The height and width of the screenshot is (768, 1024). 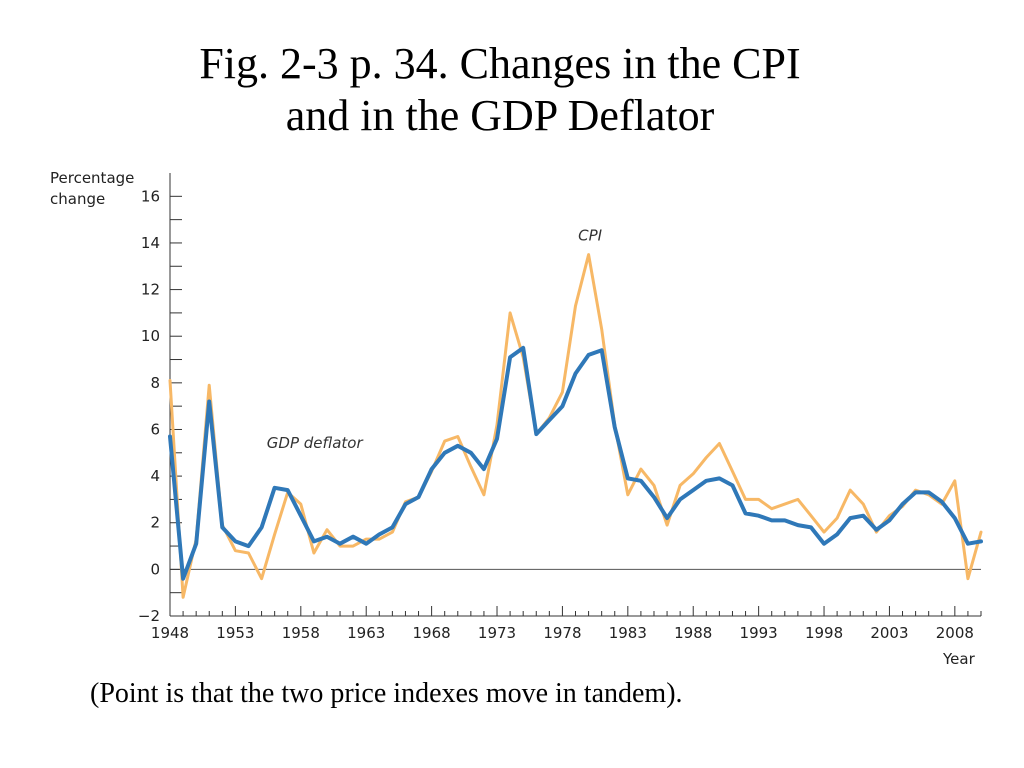 What do you see at coordinates (562, 633) in the screenshot?
I see `x-tick-label: 1978` at bounding box center [562, 633].